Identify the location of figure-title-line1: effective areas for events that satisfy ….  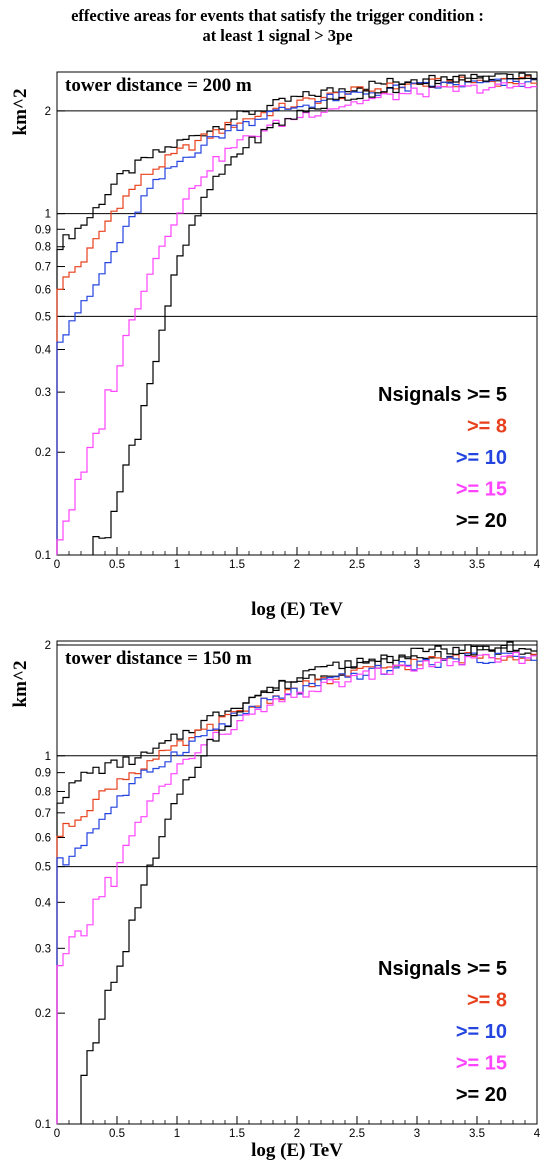
(277, 15).